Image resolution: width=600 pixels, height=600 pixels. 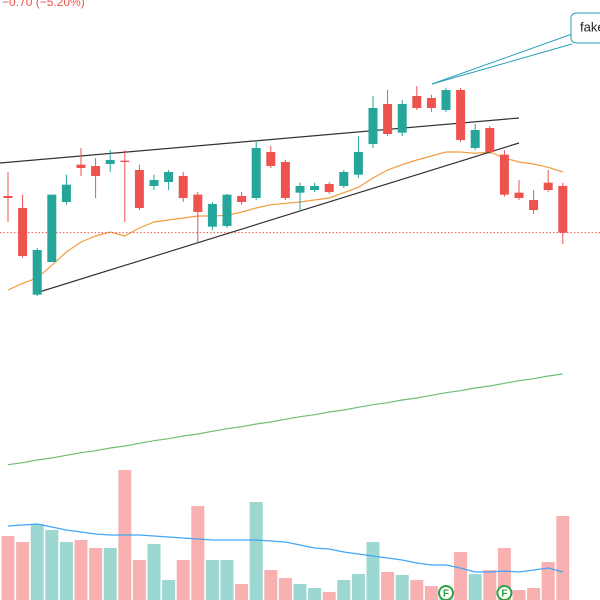 What do you see at coordinates (260, 140) in the screenshot?
I see `trend-line` at bounding box center [260, 140].